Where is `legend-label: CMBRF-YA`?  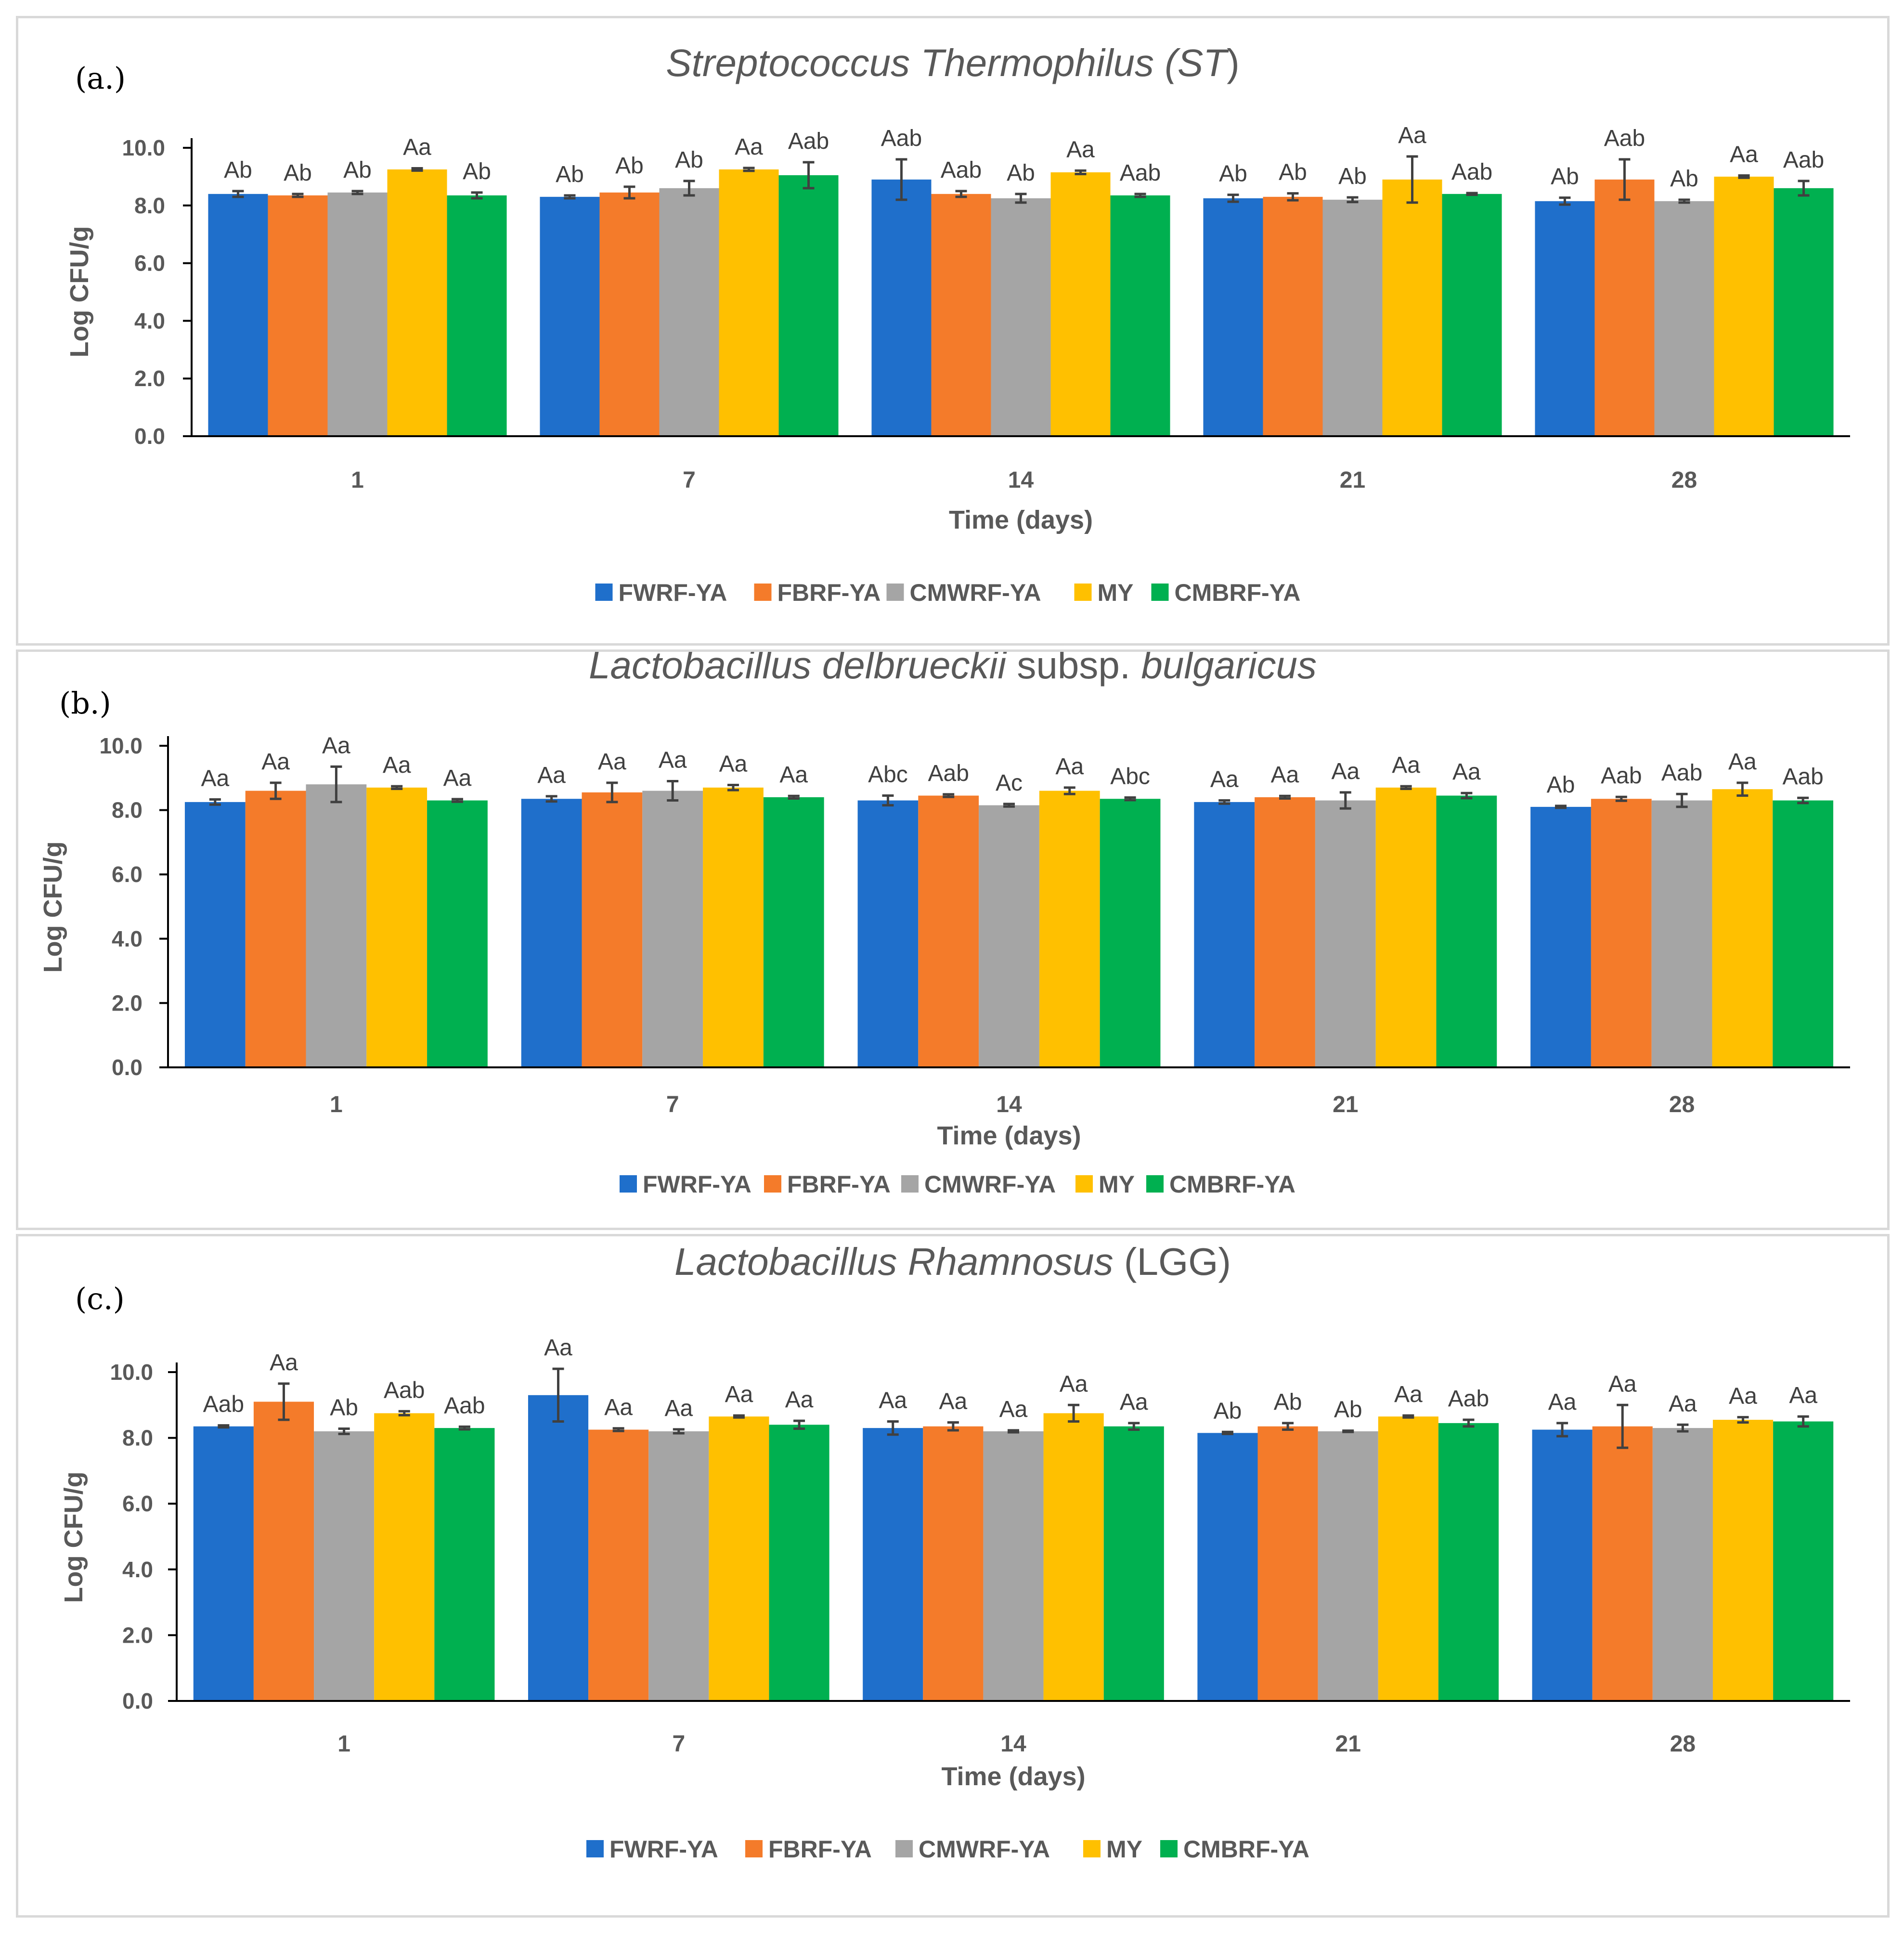 legend-label: CMBRF-YA is located at coordinates (1232, 1184).